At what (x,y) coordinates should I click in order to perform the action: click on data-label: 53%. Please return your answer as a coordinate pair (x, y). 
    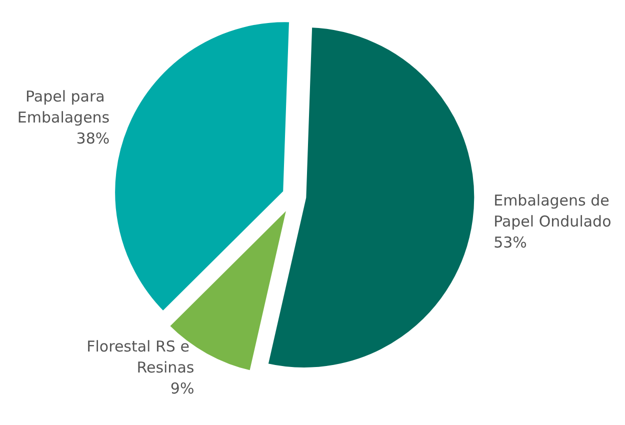
    Looking at the image, I should click on (510, 242).